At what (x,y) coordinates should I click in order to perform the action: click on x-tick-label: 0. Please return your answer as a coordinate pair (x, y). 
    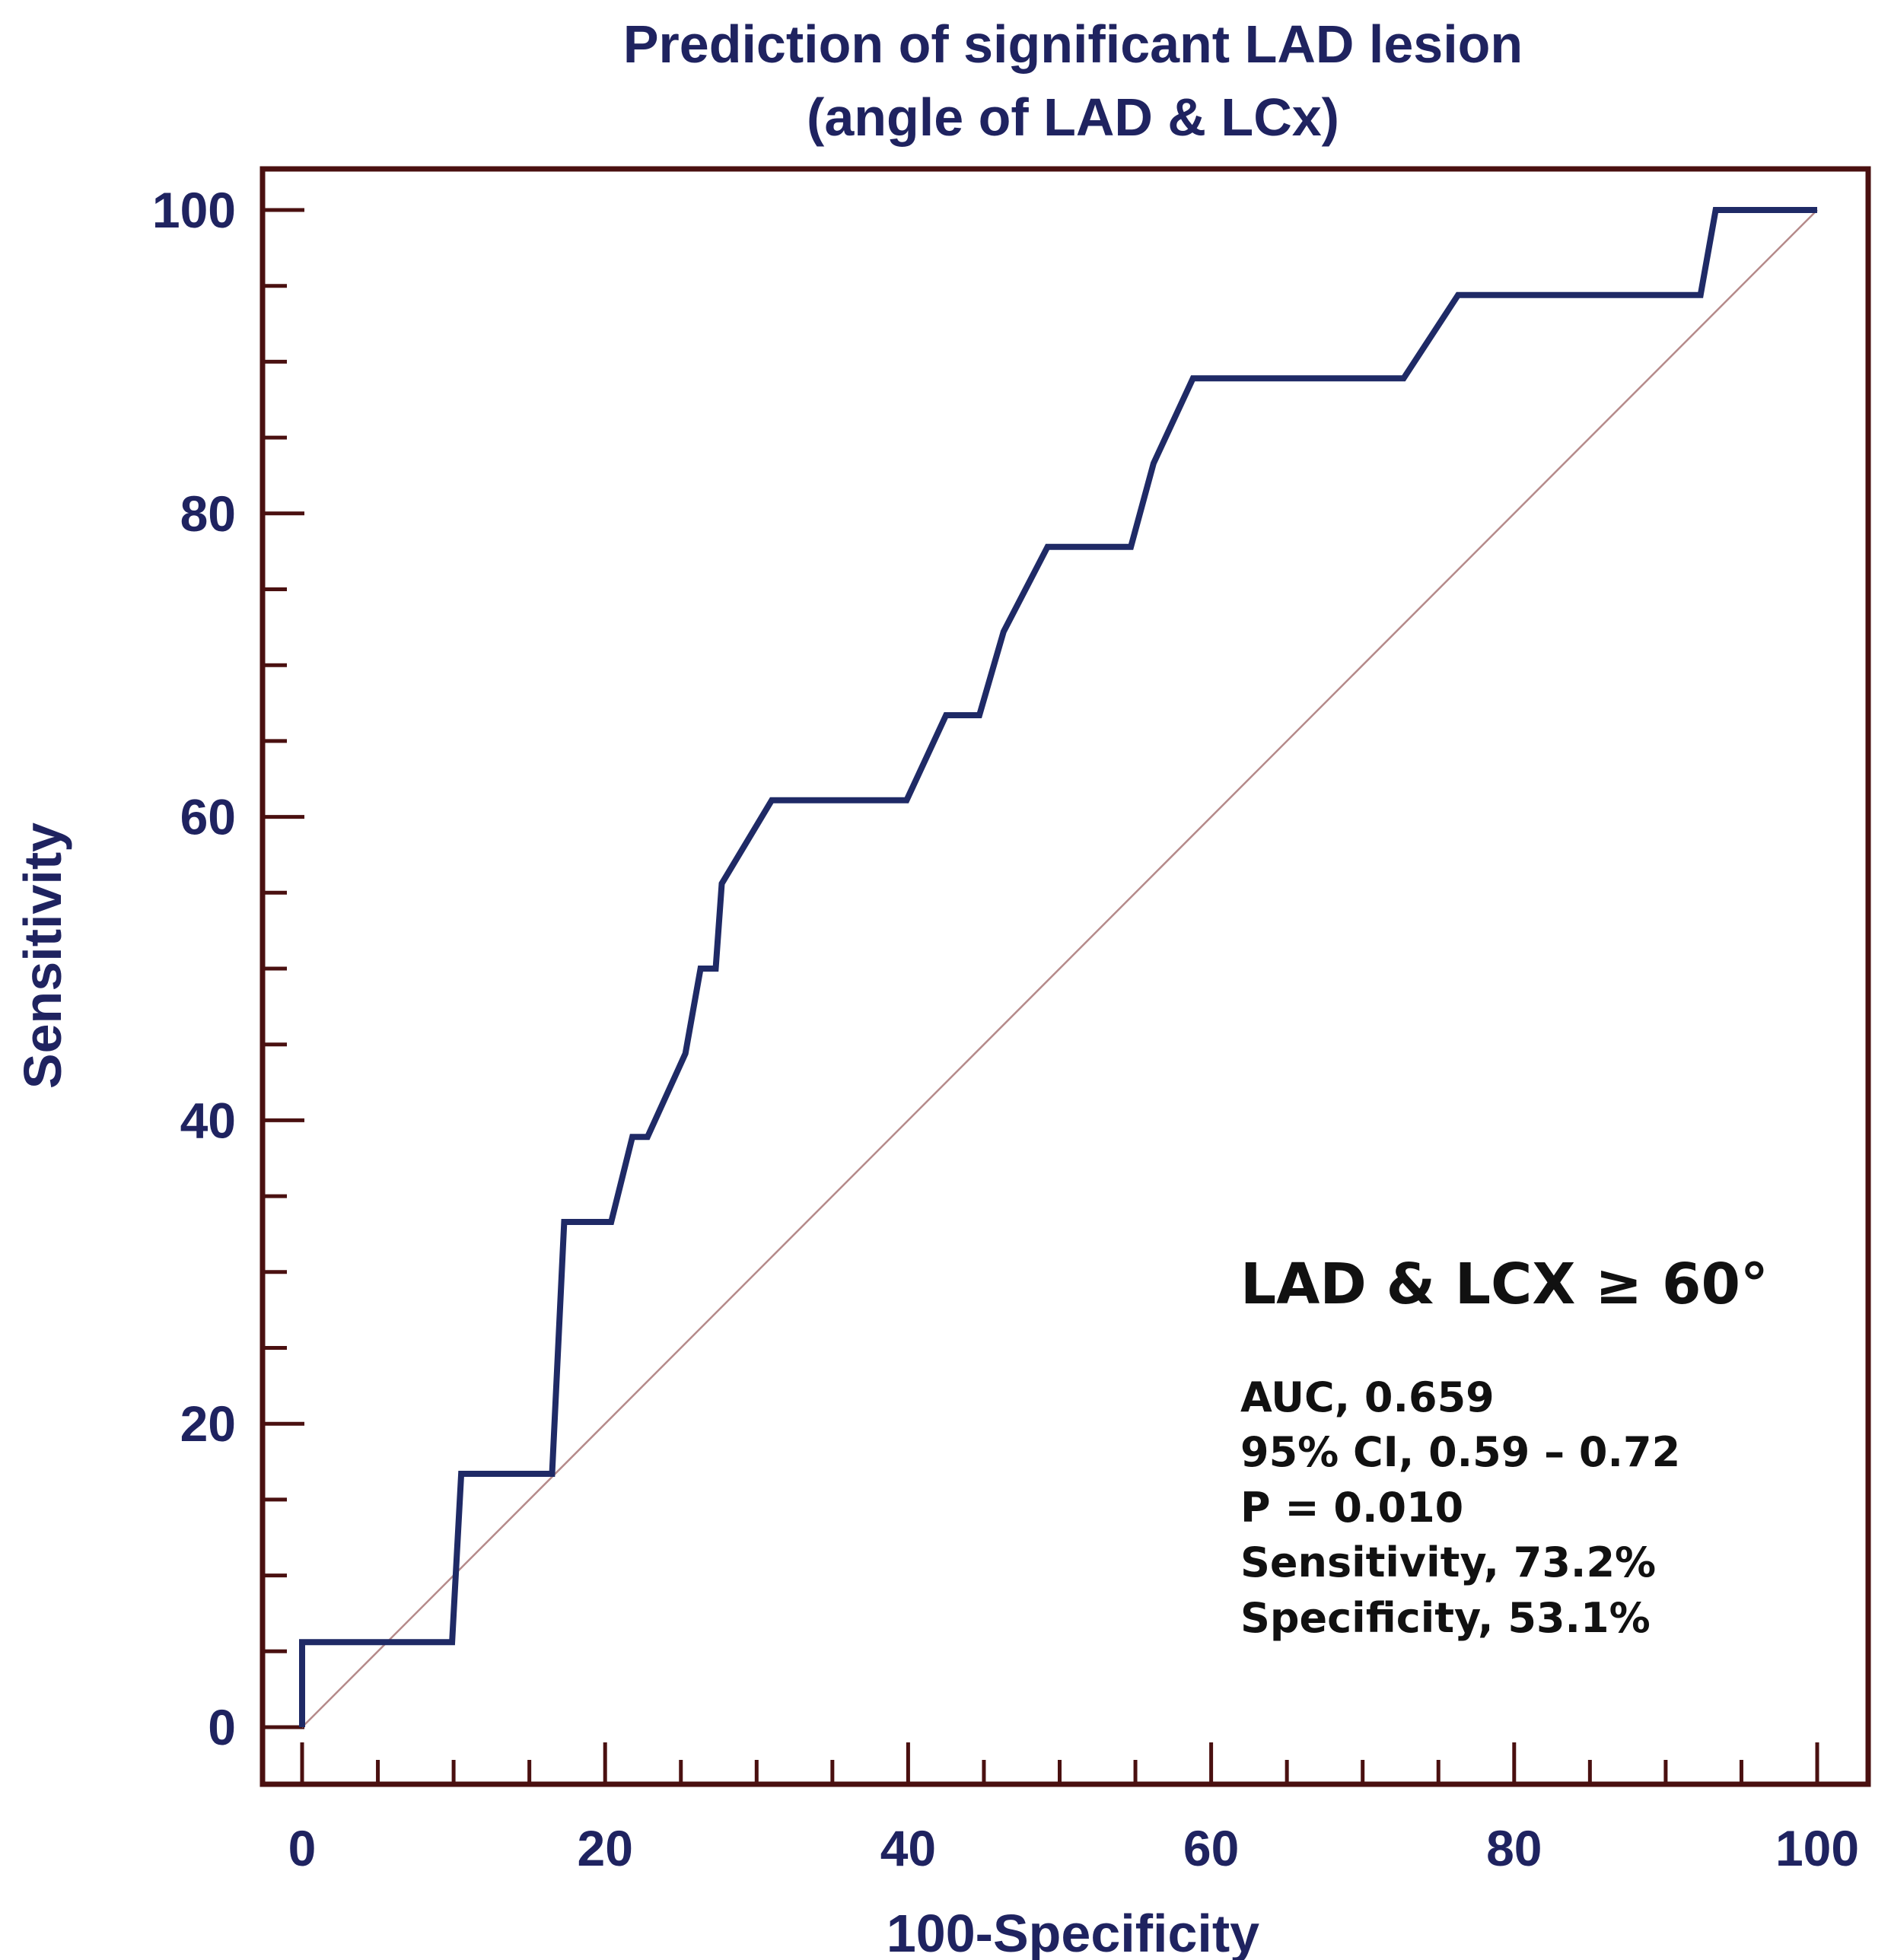
    Looking at the image, I should click on (302, 1848).